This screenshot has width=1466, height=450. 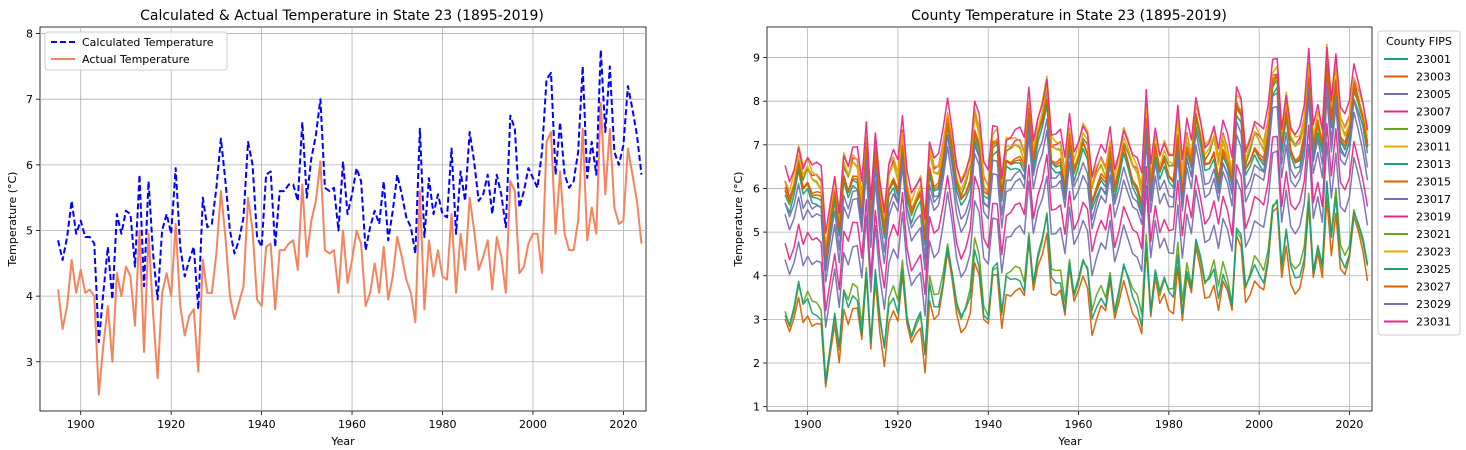 I want to click on left-y-ticks: 3 4 5 6 7 8, so click(x=33, y=198).